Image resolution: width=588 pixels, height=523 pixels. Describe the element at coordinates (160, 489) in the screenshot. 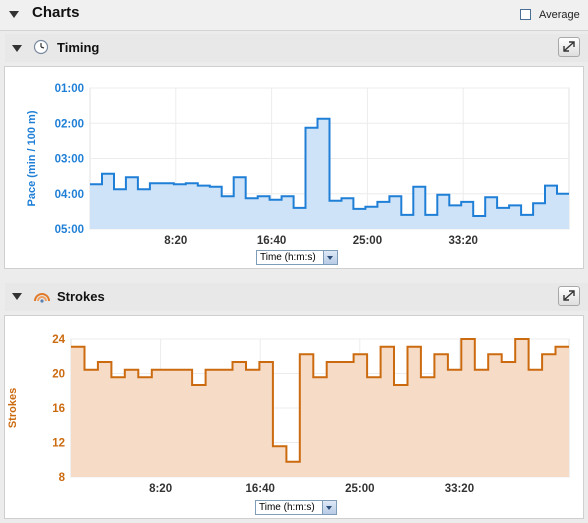

I see `strokes-x-tick-label: 8:20` at that location.